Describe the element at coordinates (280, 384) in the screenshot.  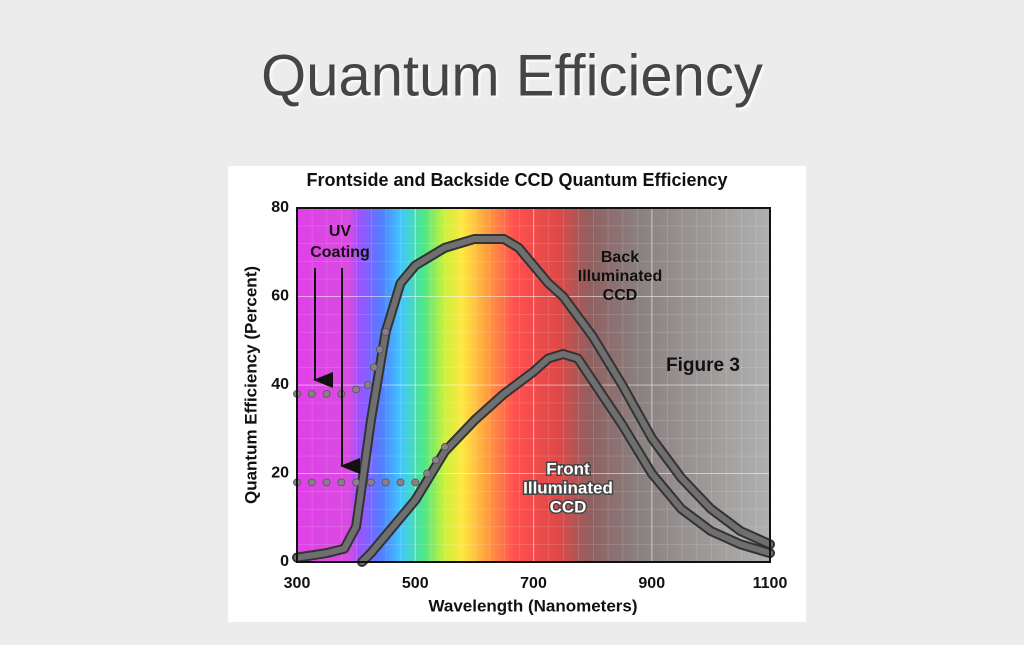
I see `y-tick-label: 40` at that location.